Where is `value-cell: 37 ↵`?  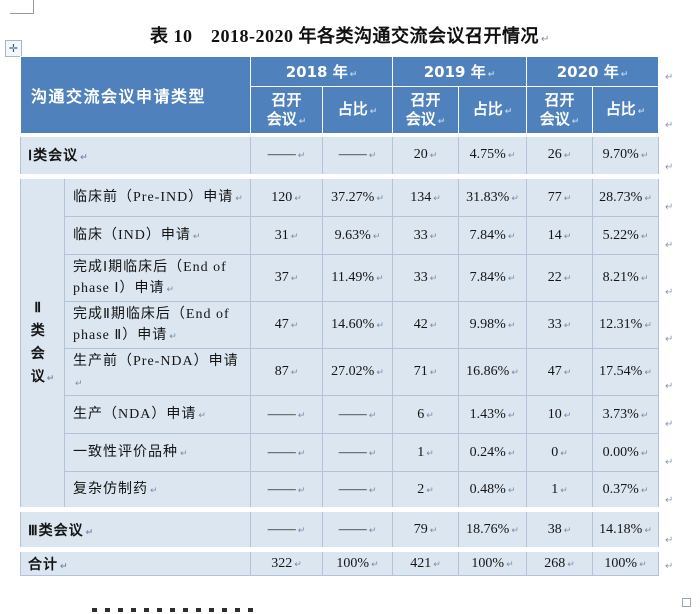 value-cell: 37 ↵ is located at coordinates (287, 278).